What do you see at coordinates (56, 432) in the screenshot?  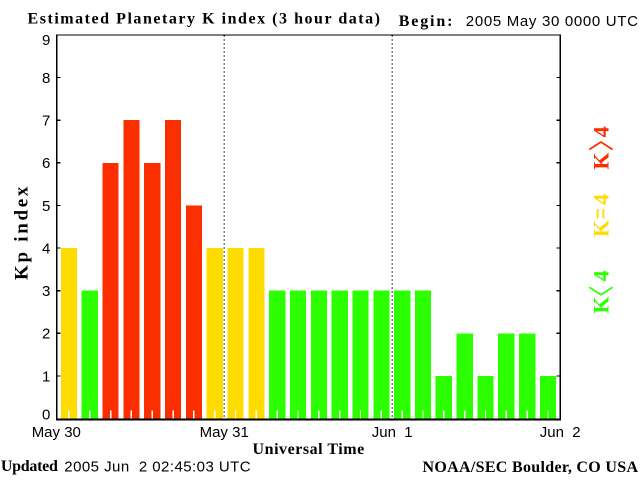 I see `svg-text: May 30` at bounding box center [56, 432].